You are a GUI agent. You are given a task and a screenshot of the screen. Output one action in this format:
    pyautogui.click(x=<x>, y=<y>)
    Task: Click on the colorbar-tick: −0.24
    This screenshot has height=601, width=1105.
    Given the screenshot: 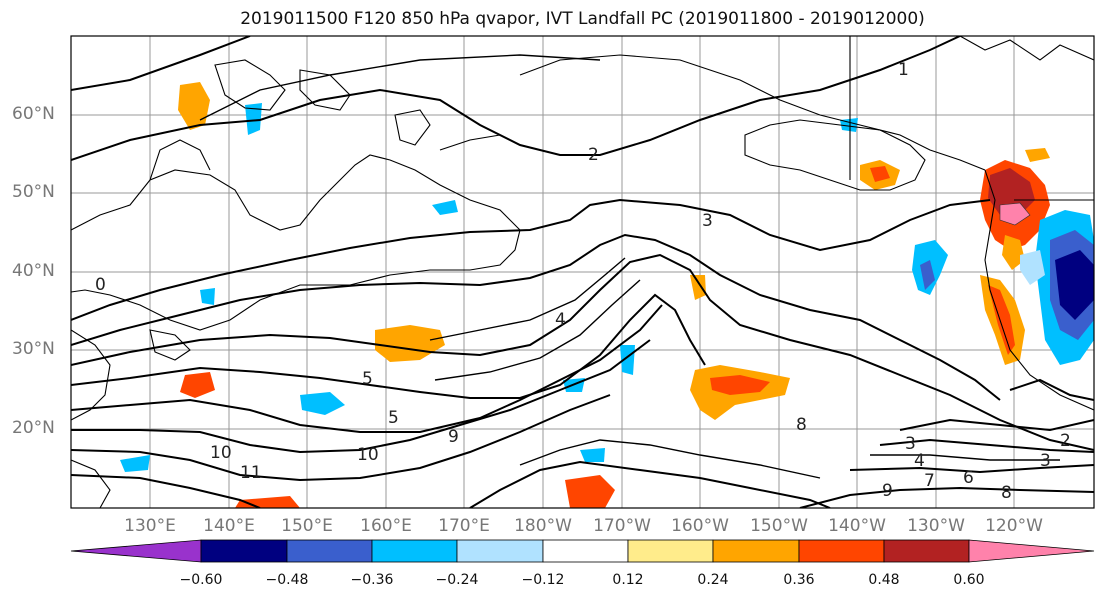 What is the action you would take?
    pyautogui.click(x=457, y=580)
    